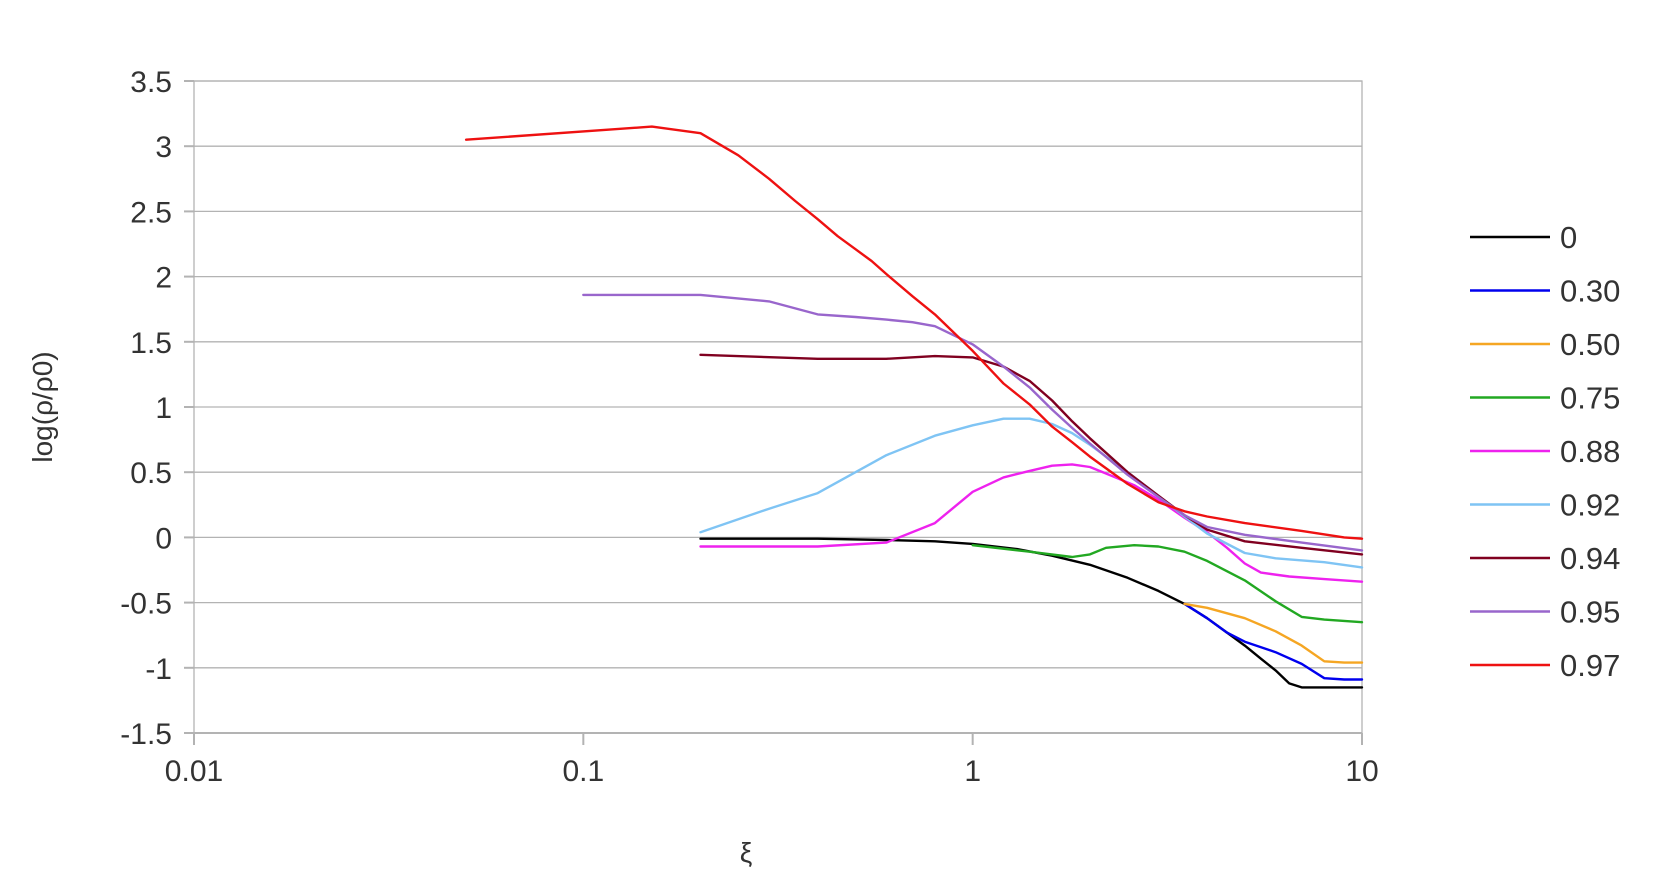  I want to click on y-tick-label: 0.5, so click(151, 473).